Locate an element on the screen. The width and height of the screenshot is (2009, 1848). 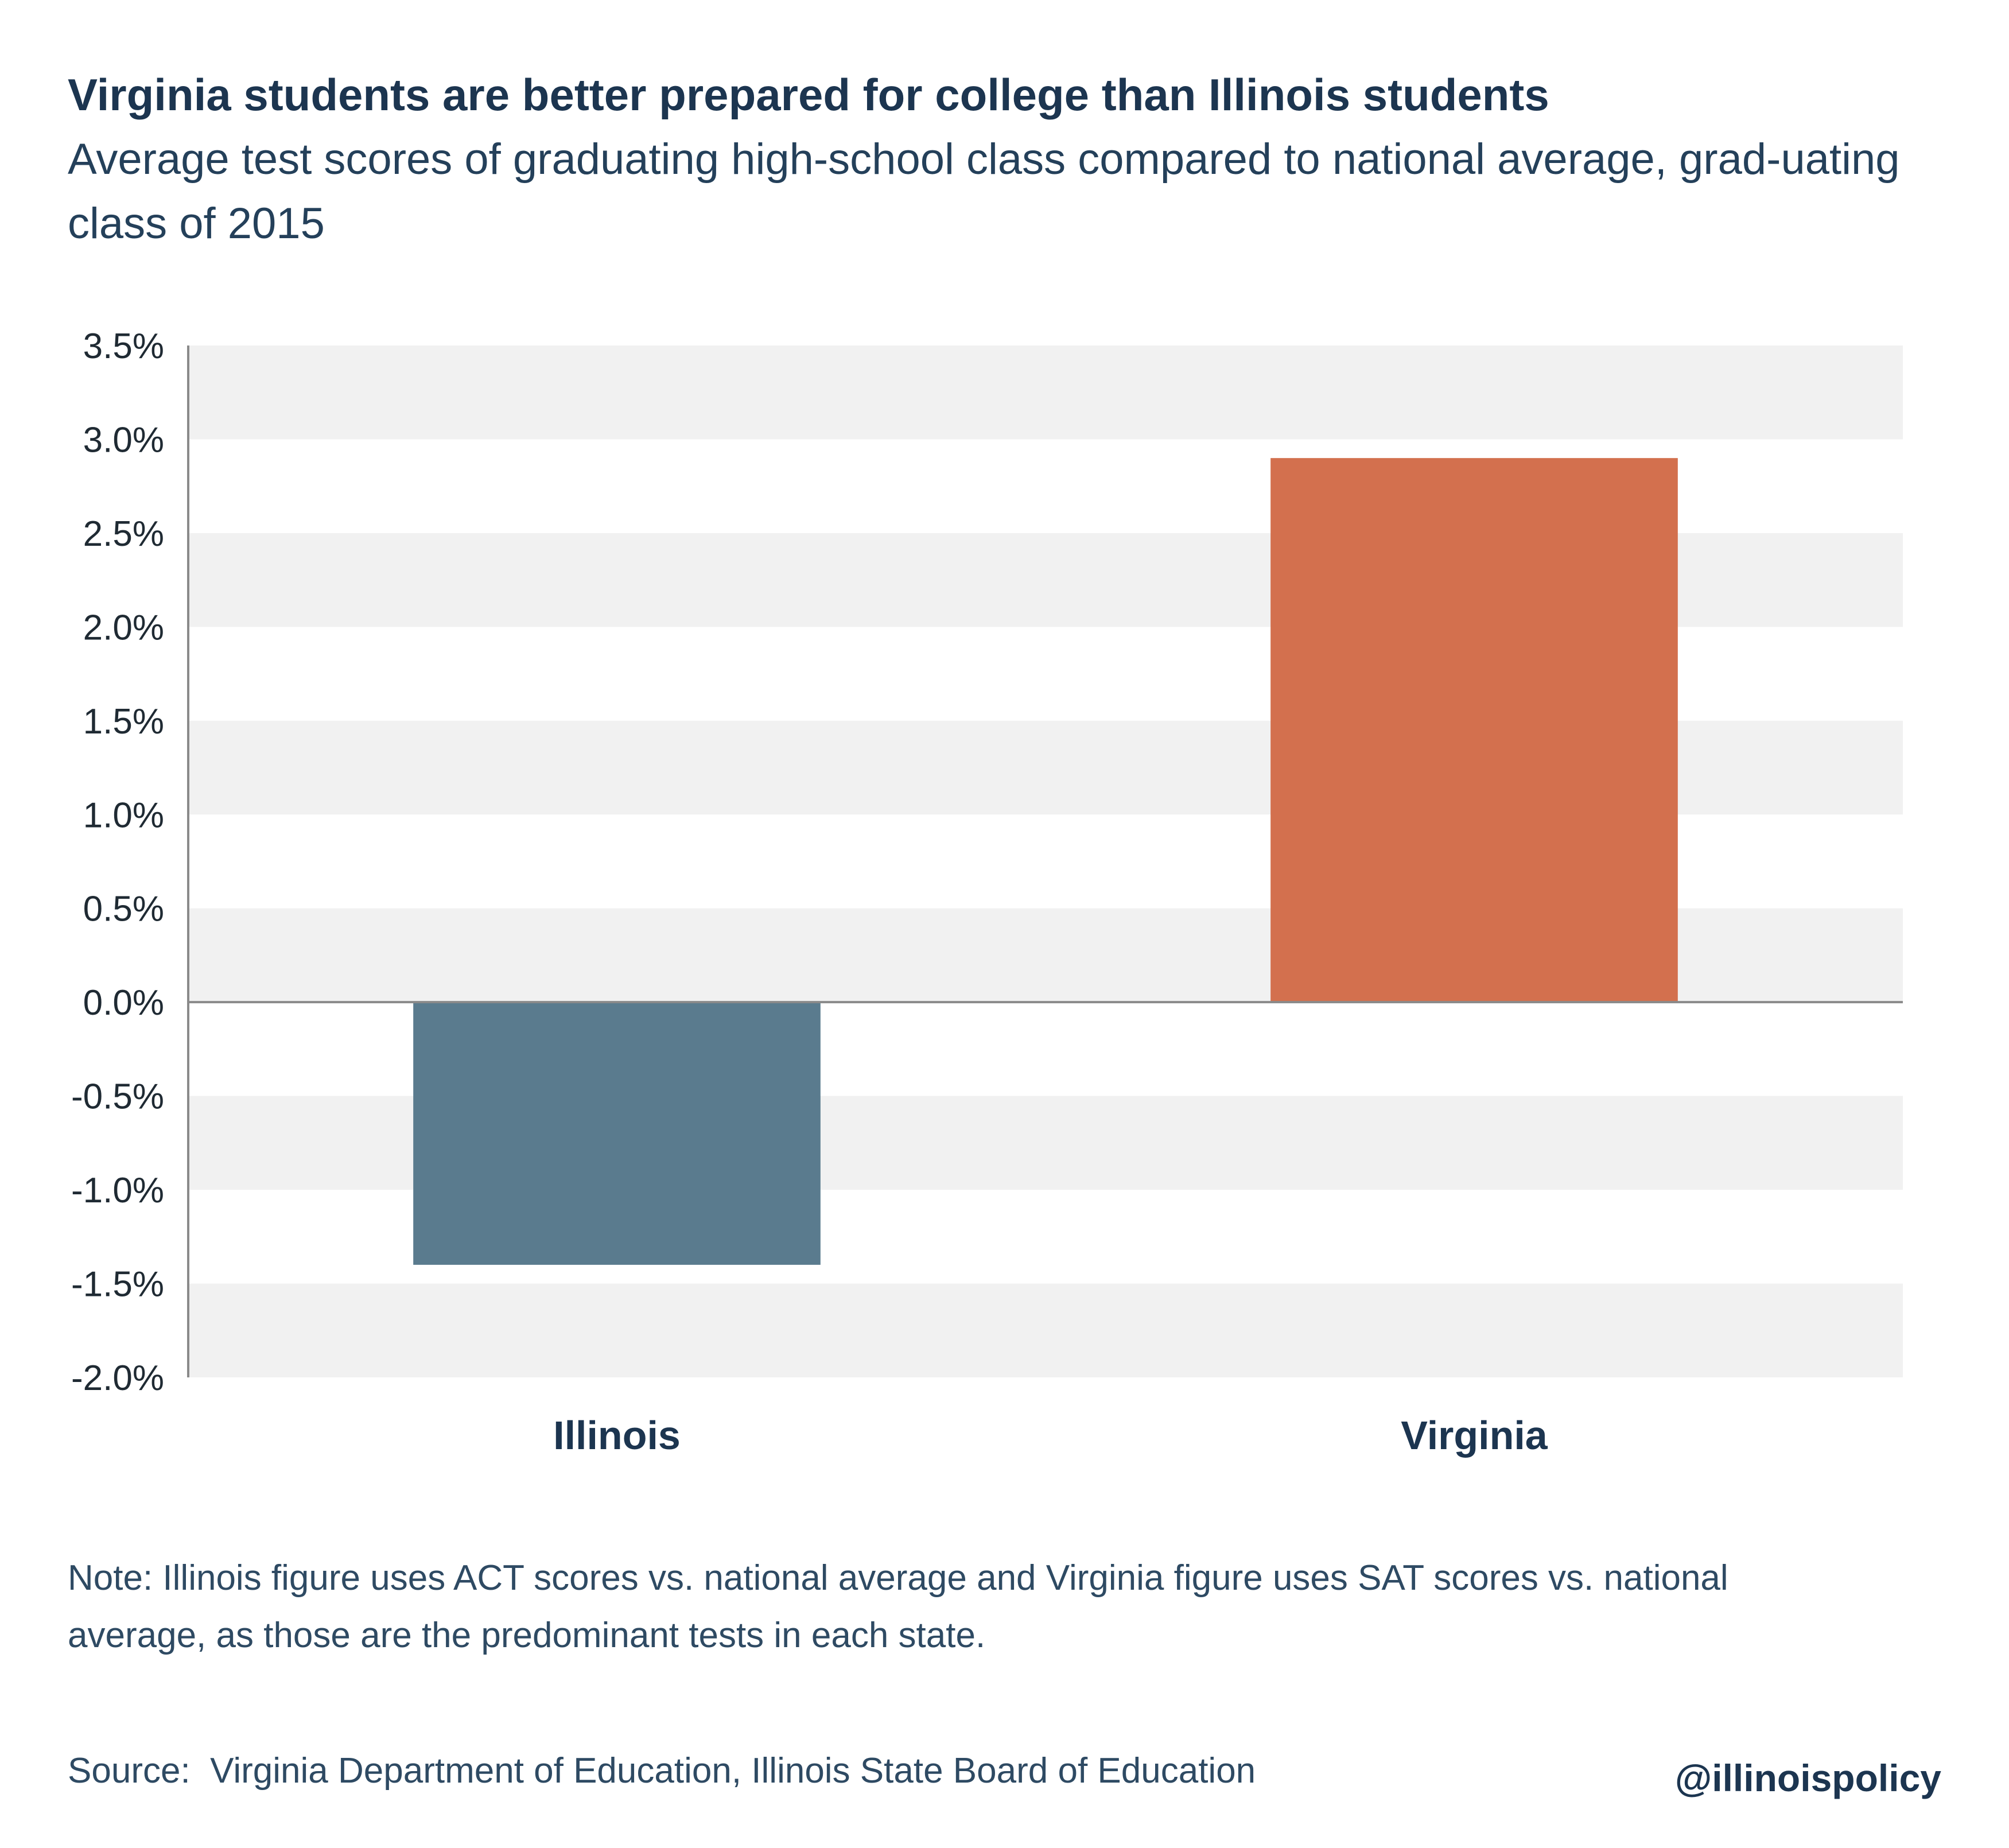
category-label: Virginia is located at coordinates (1474, 1435).